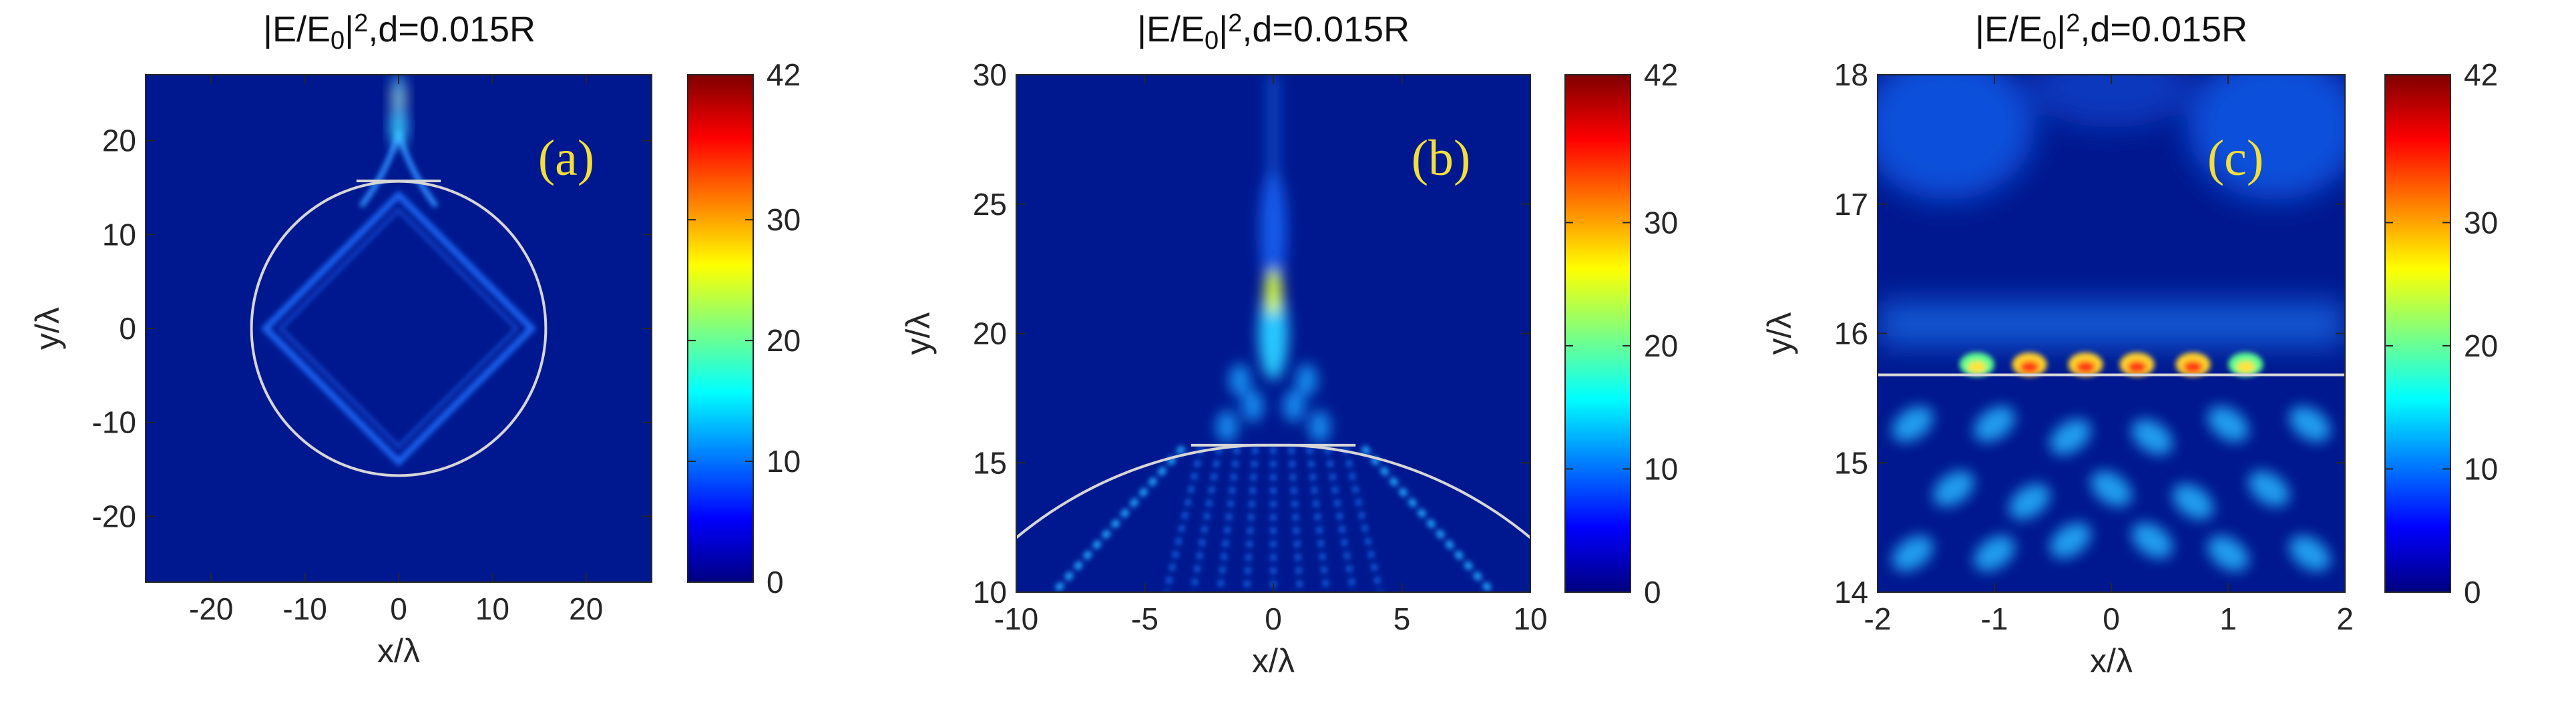  What do you see at coordinates (2228, 619) in the screenshot?
I see `x-tick-label-c: 1` at bounding box center [2228, 619].